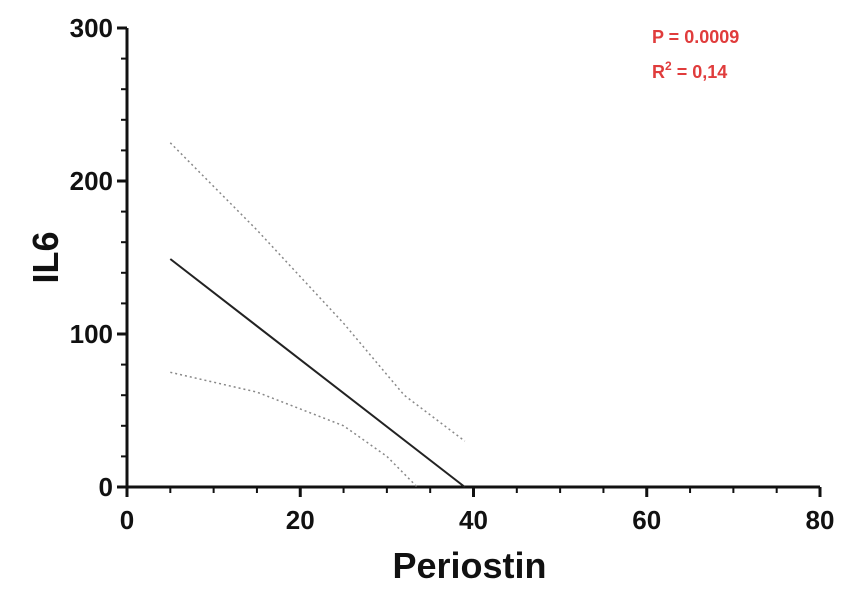  I want to click on y-tick-label: 0, so click(106, 487).